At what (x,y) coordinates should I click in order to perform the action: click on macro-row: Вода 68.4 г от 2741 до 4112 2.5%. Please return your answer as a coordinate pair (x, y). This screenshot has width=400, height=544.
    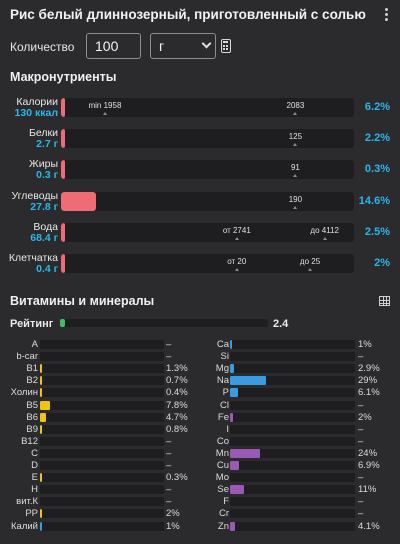
    Looking at the image, I should click on (200, 233).